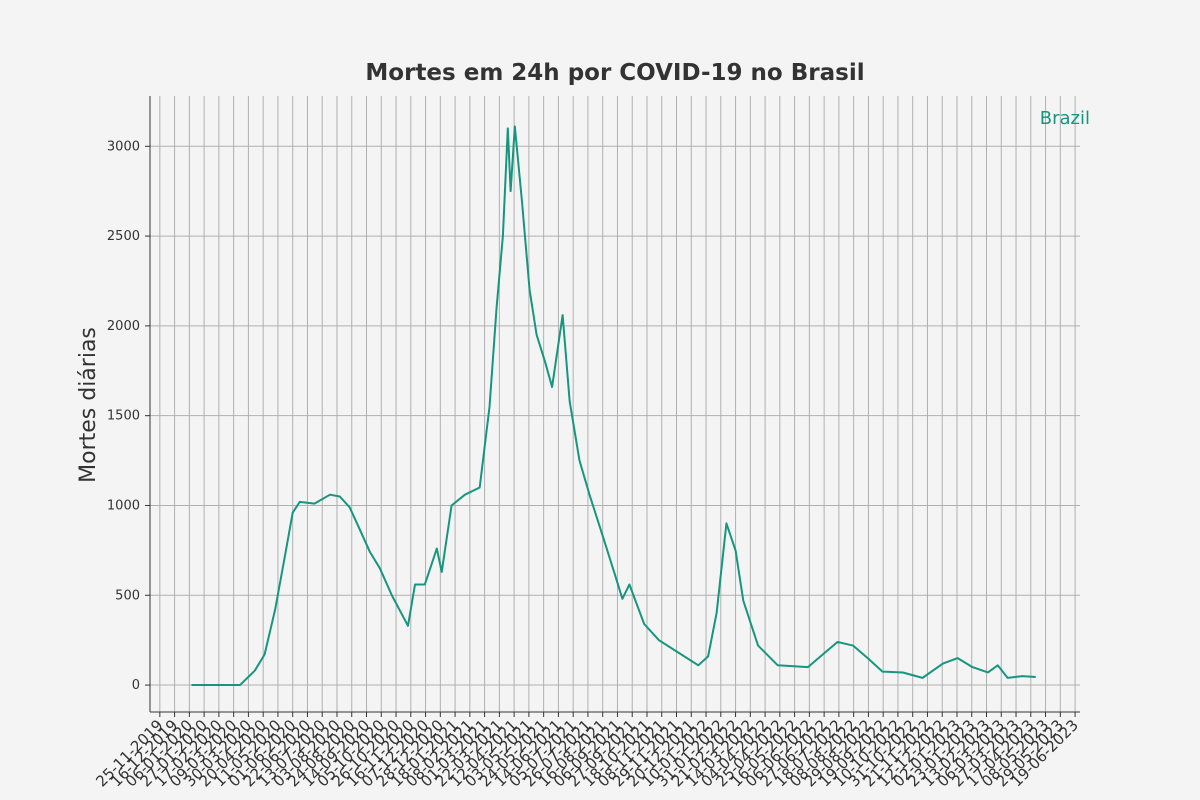 The image size is (1200, 800). Describe the element at coordinates (127, 595) in the screenshot. I see `y-tick-label: 500` at that location.